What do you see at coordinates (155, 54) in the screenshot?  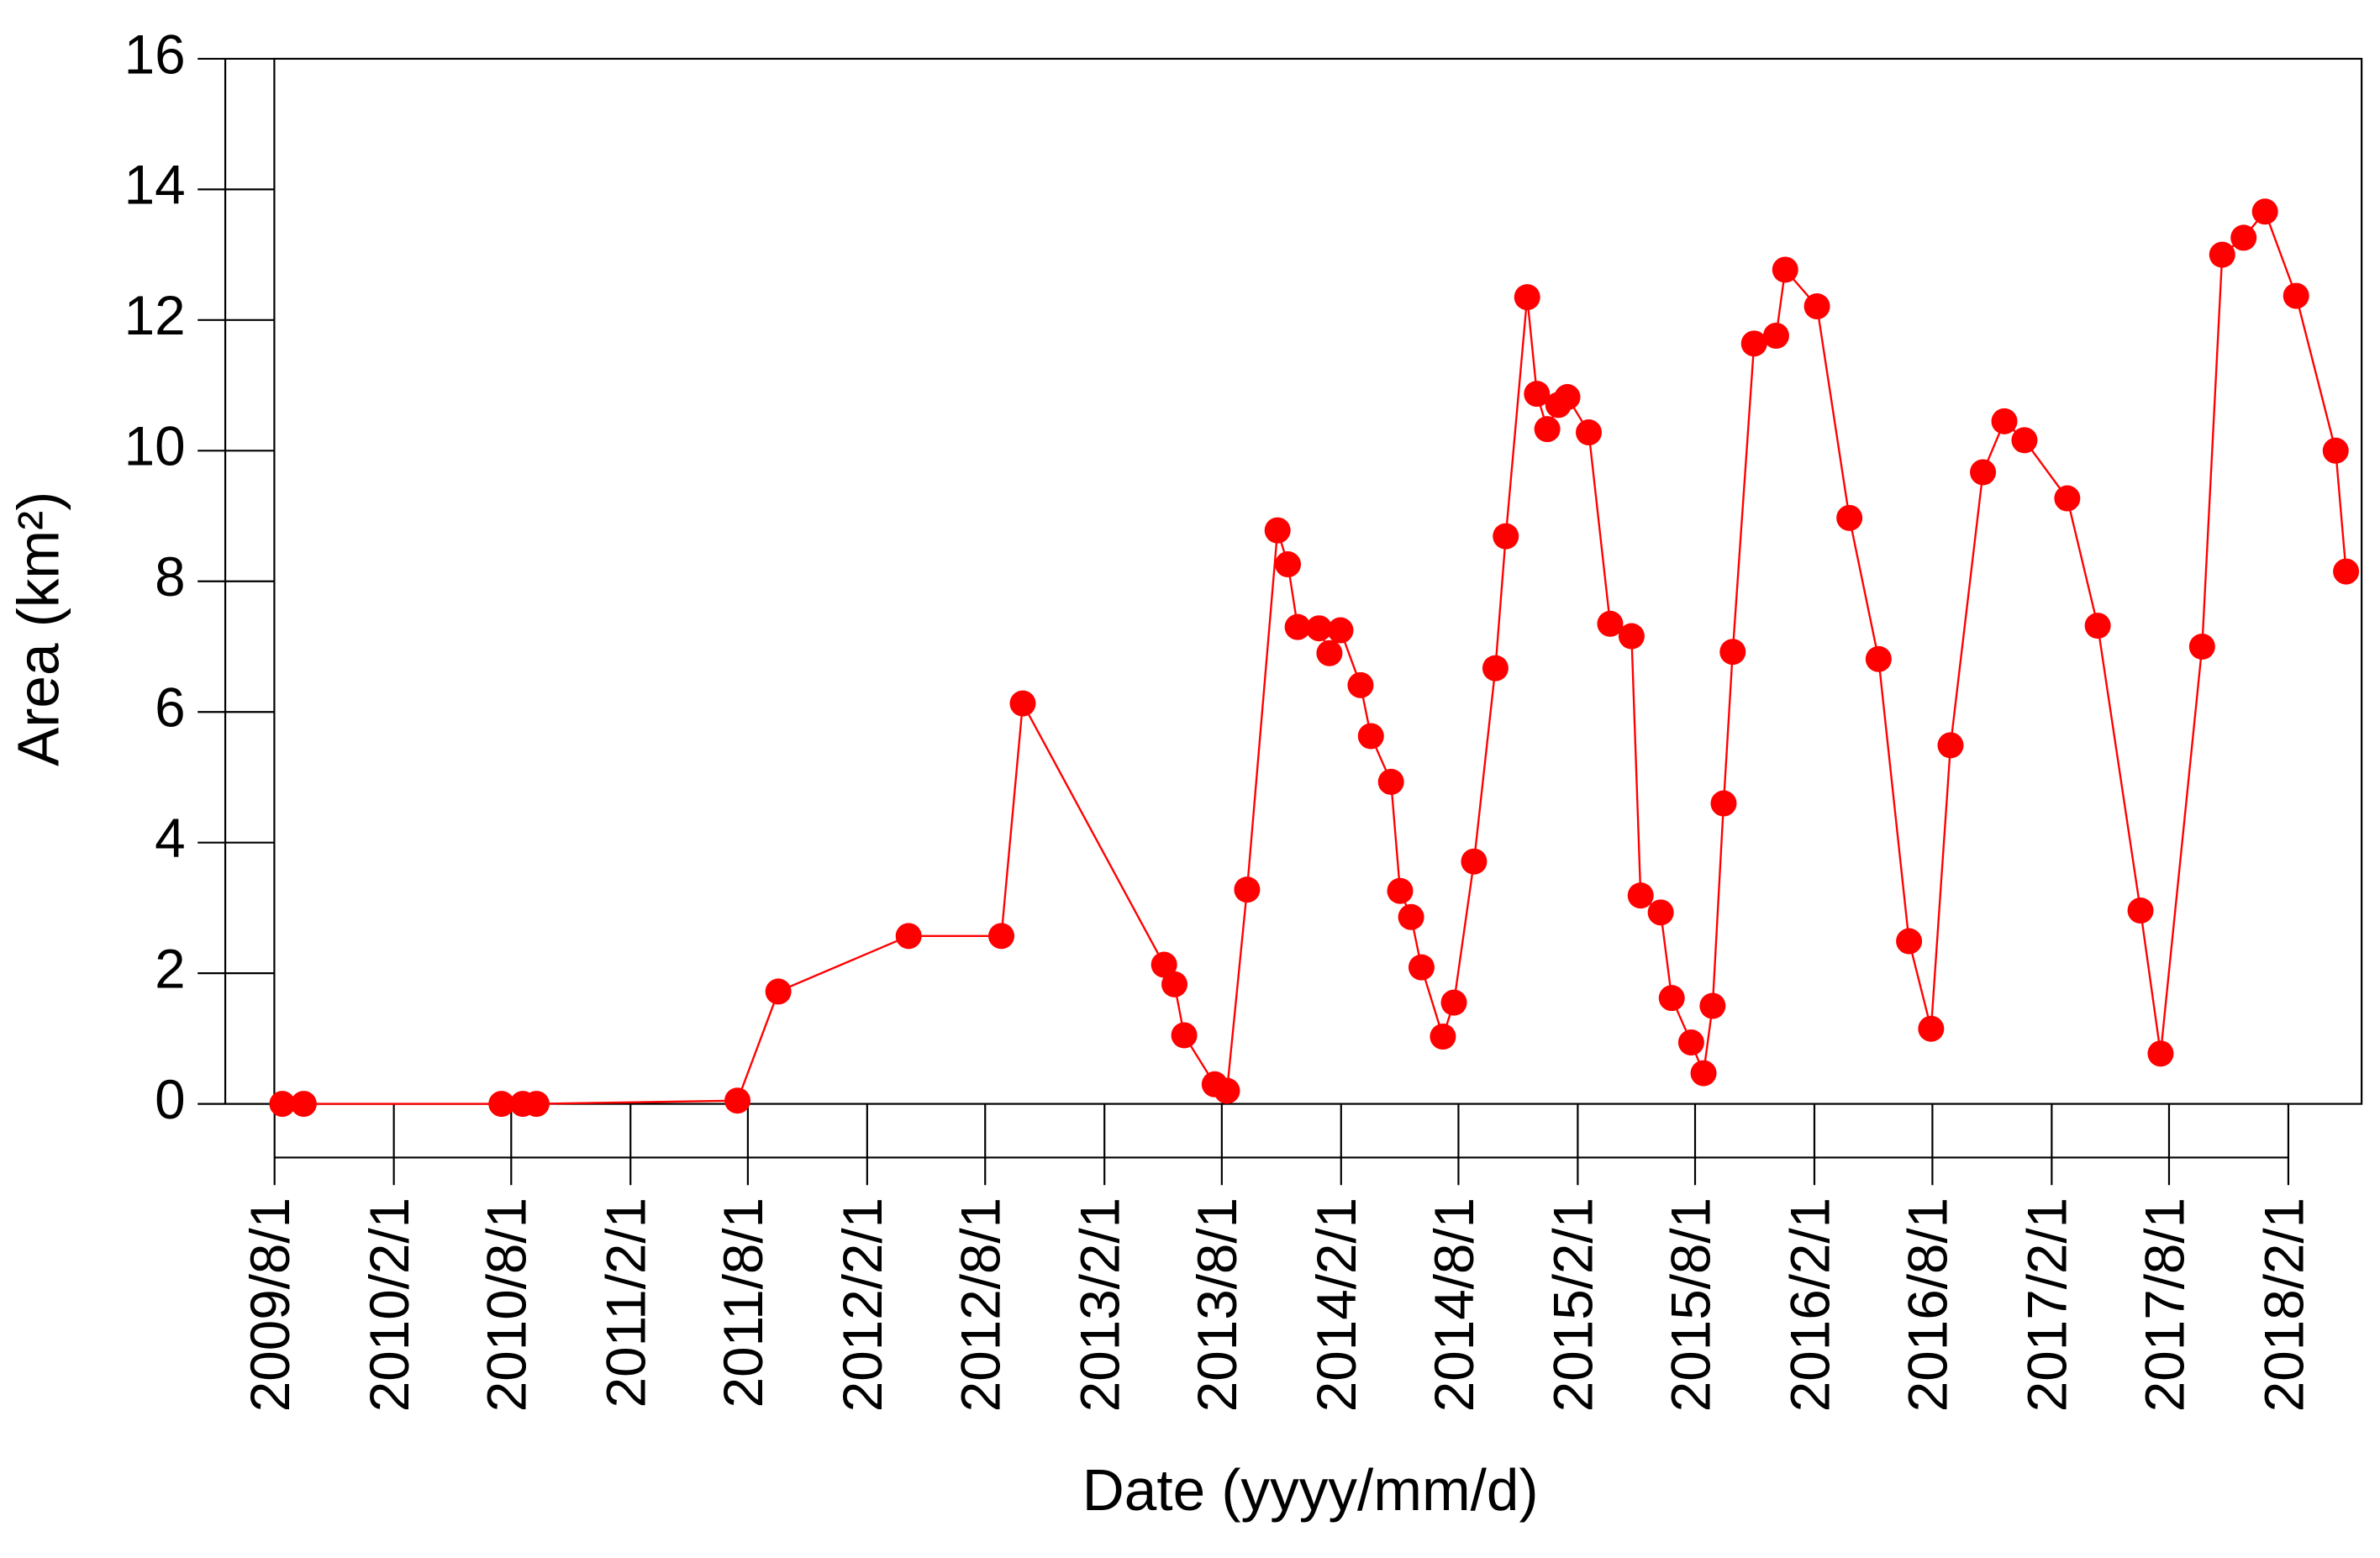 I see `y-tick-label: 16` at bounding box center [155, 54].